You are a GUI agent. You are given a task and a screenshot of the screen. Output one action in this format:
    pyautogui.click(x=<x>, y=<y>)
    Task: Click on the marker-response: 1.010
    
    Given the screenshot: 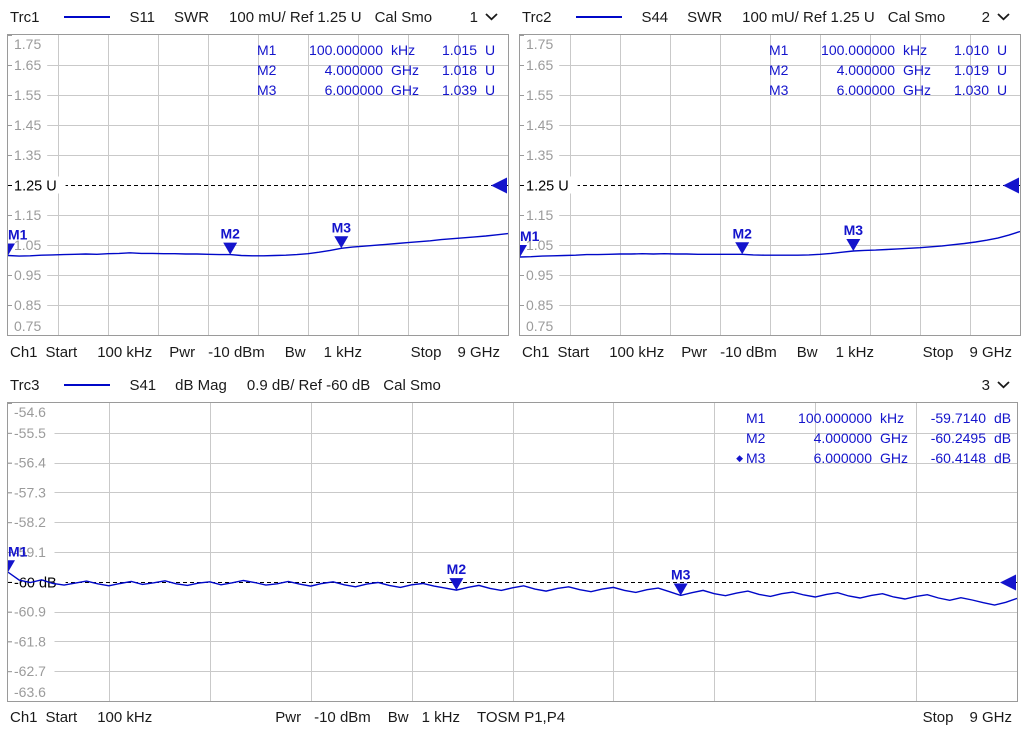 What is the action you would take?
    pyautogui.click(x=971, y=50)
    